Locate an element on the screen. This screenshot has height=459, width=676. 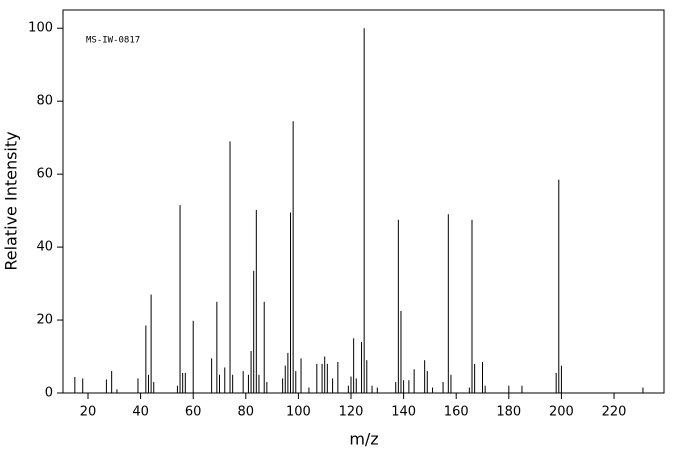
y-tick-label: 0 is located at coordinates (49, 393).